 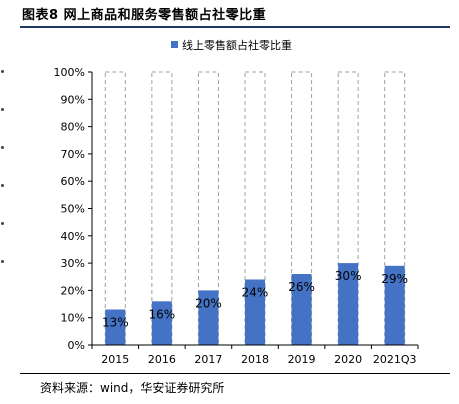 What do you see at coordinates (132, 388) in the screenshot?
I see `source-note: 资料来源：wind，华安证券研究所` at bounding box center [132, 388].